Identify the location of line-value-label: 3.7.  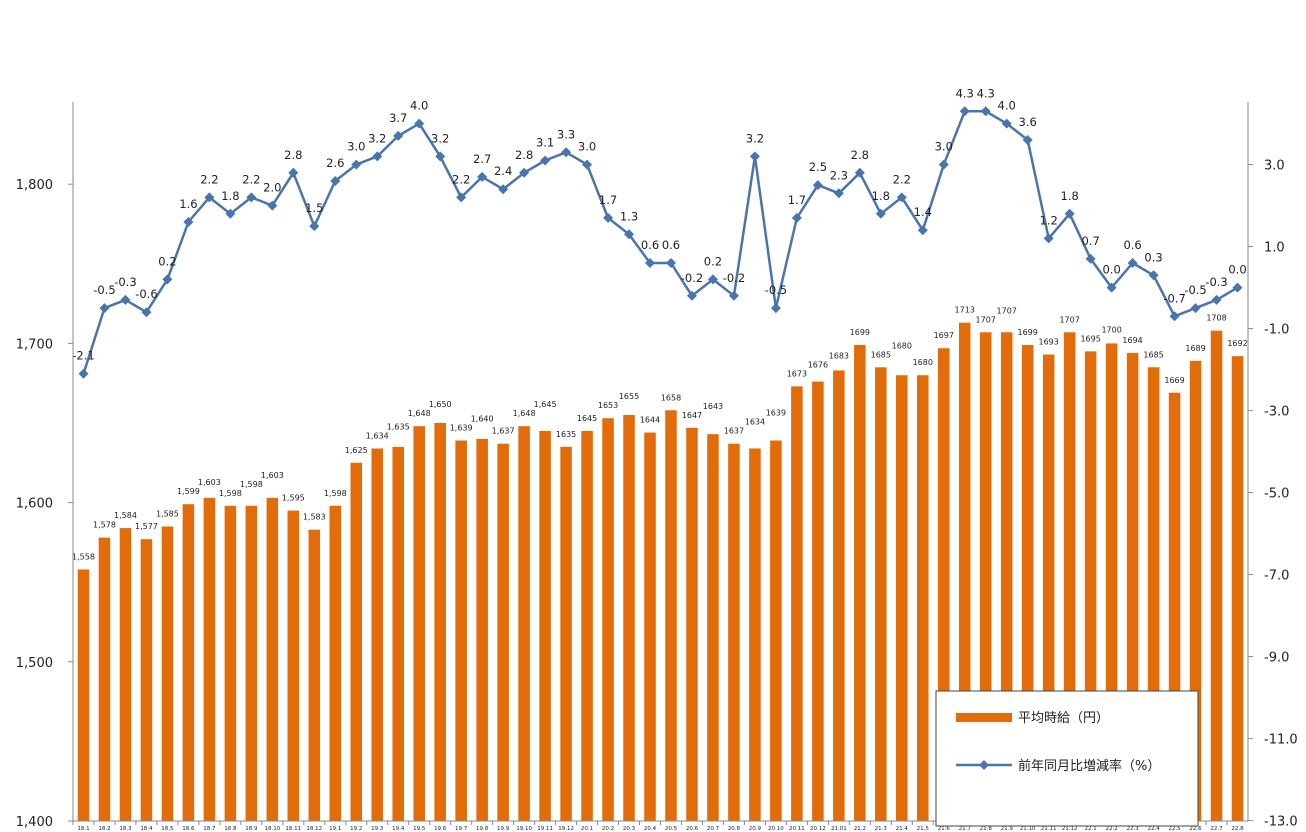
(398, 118).